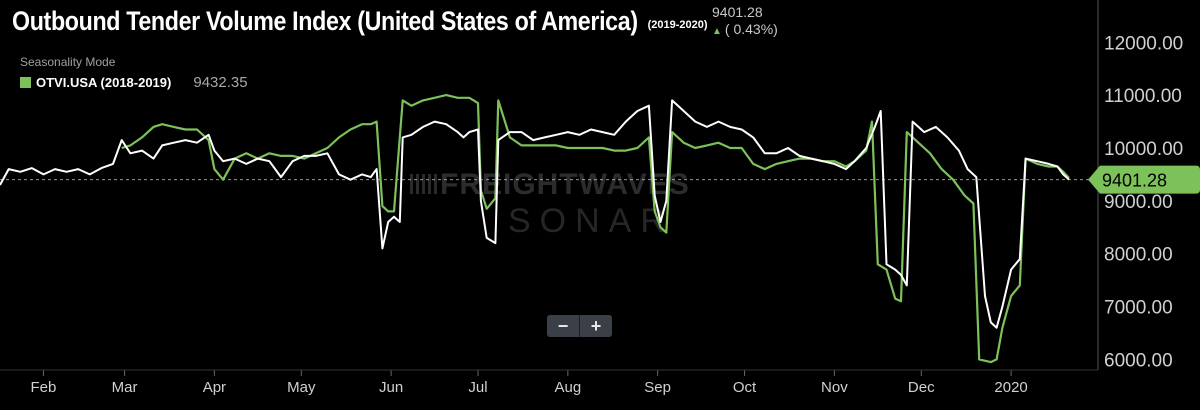 Image resolution: width=1200 pixels, height=410 pixels. Describe the element at coordinates (717, 31) in the screenshot. I see `up-arrow-icon: ▲` at that location.